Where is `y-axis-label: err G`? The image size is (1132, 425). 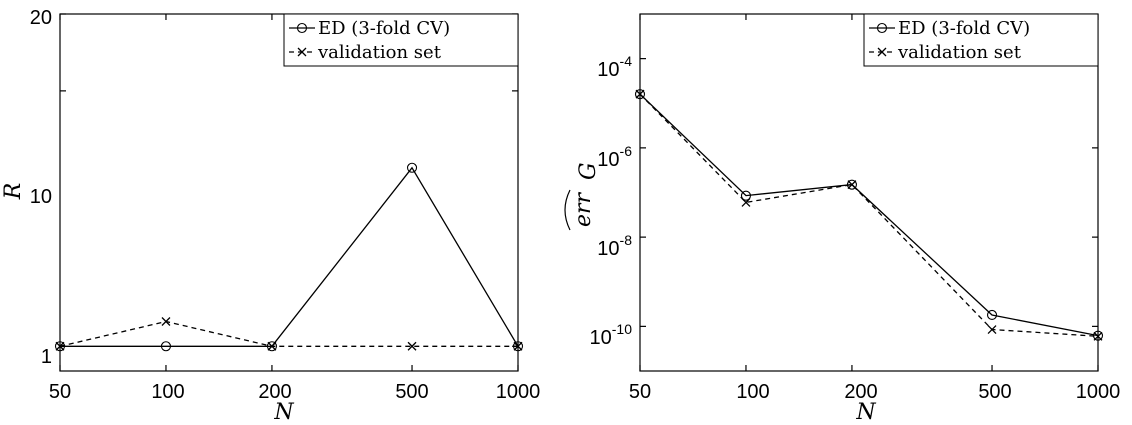 y-axis-label: err G is located at coordinates (583, 196).